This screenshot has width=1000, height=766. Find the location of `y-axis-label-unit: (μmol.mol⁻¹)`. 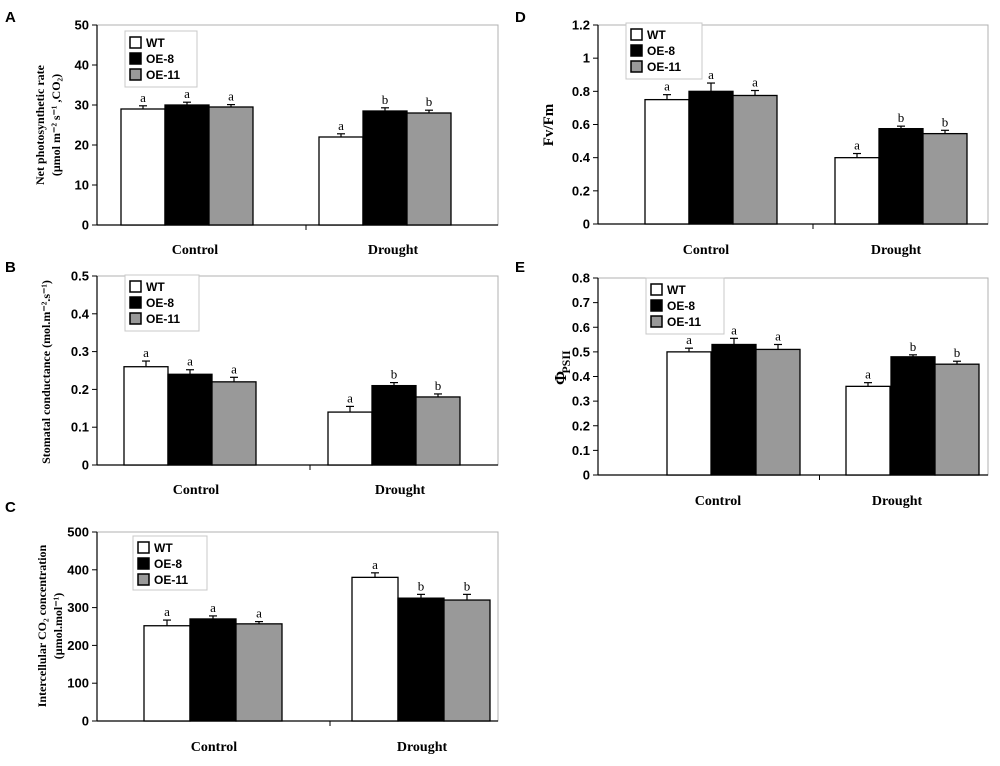

y-axis-label-unit: (μmol.mol⁻¹) is located at coordinates (58, 626).